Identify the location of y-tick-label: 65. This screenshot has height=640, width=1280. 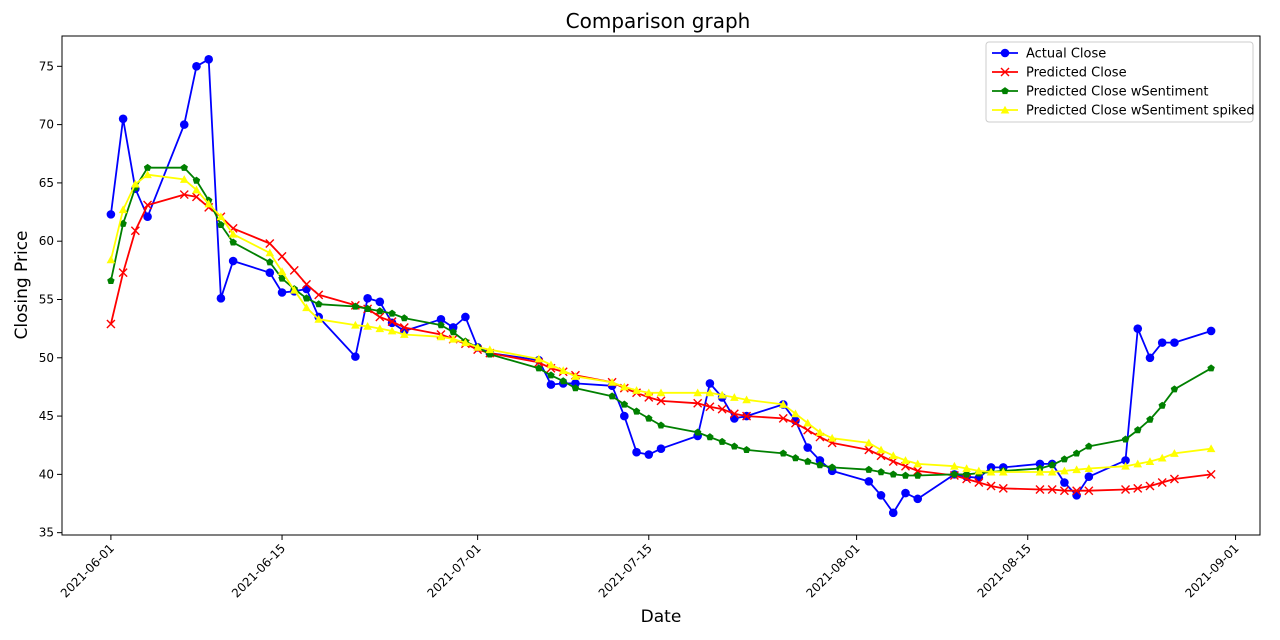
(46, 183).